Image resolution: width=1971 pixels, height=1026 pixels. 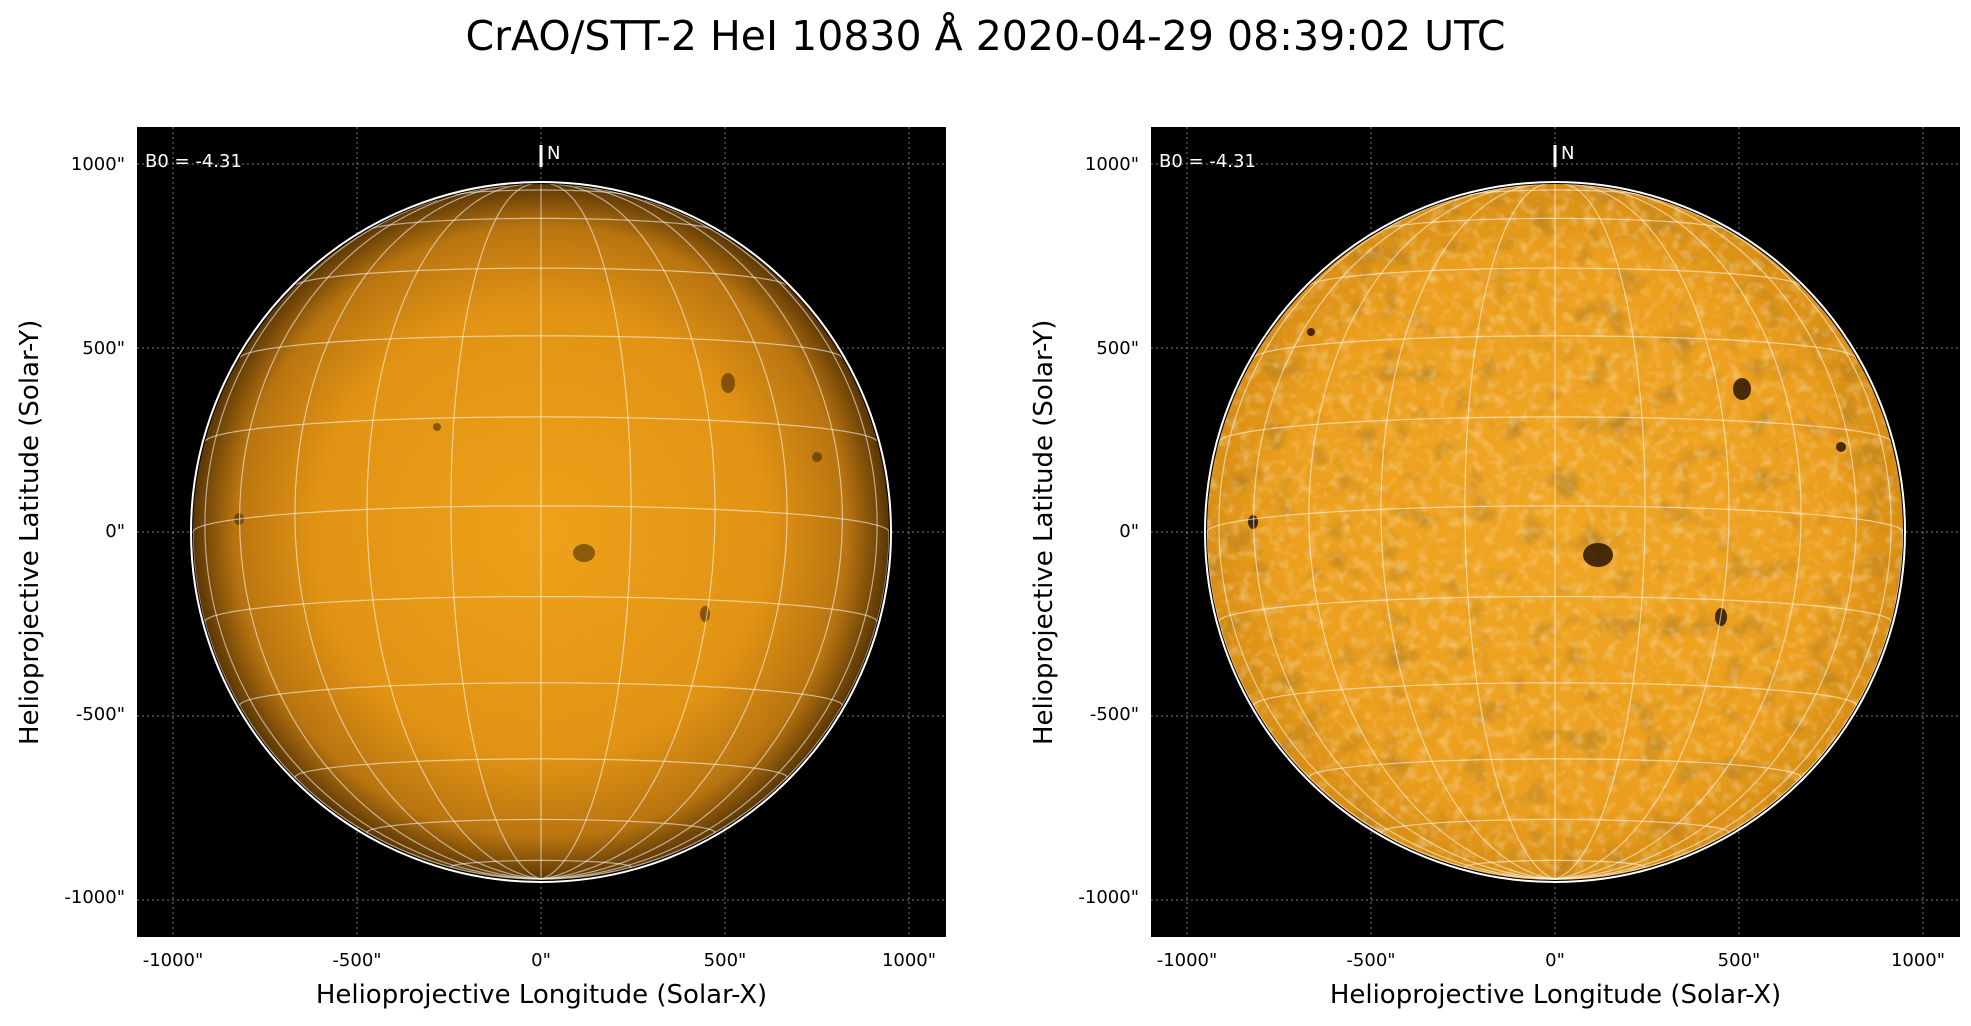 I want to click on right-ytick-0: 0", so click(x=1129, y=531).